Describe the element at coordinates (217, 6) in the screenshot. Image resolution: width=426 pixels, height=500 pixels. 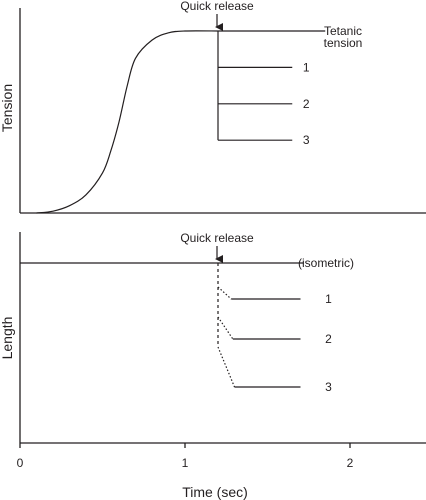
I see `tension-quick-release-label: Quick release` at that location.